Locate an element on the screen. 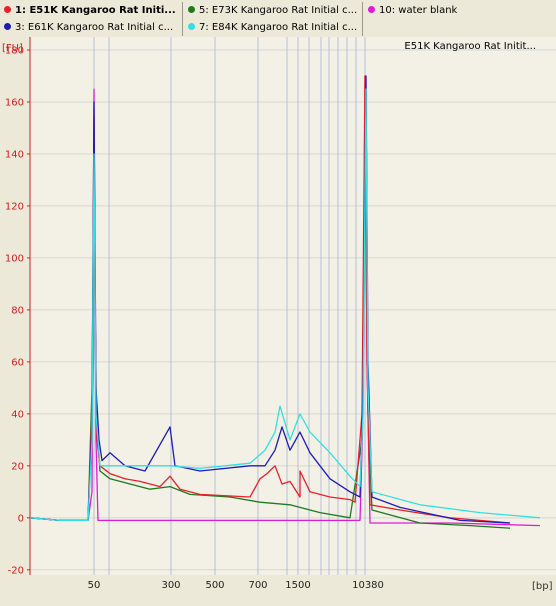  x-ticks: 50 300 500 700 1500 10380 is located at coordinates (236, 585).